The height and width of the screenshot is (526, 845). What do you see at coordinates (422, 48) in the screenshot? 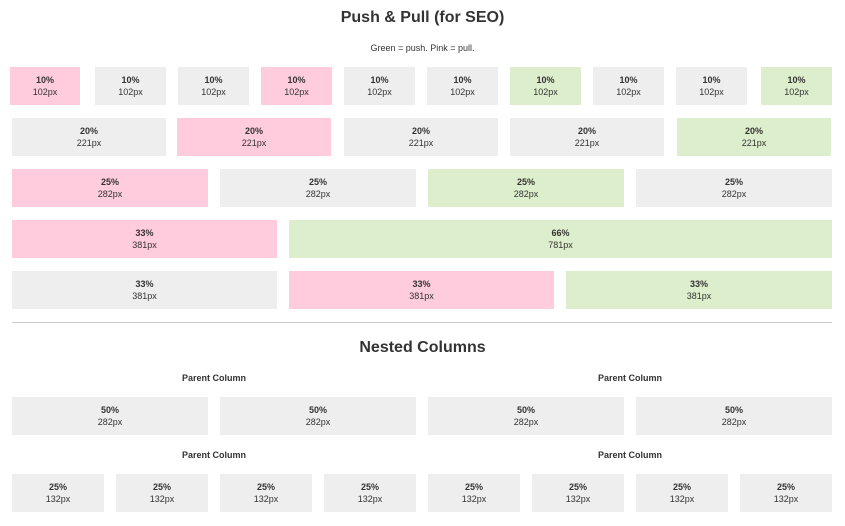
I see `push-pull-subtitle: Green = push. Pink = pull.` at bounding box center [422, 48].